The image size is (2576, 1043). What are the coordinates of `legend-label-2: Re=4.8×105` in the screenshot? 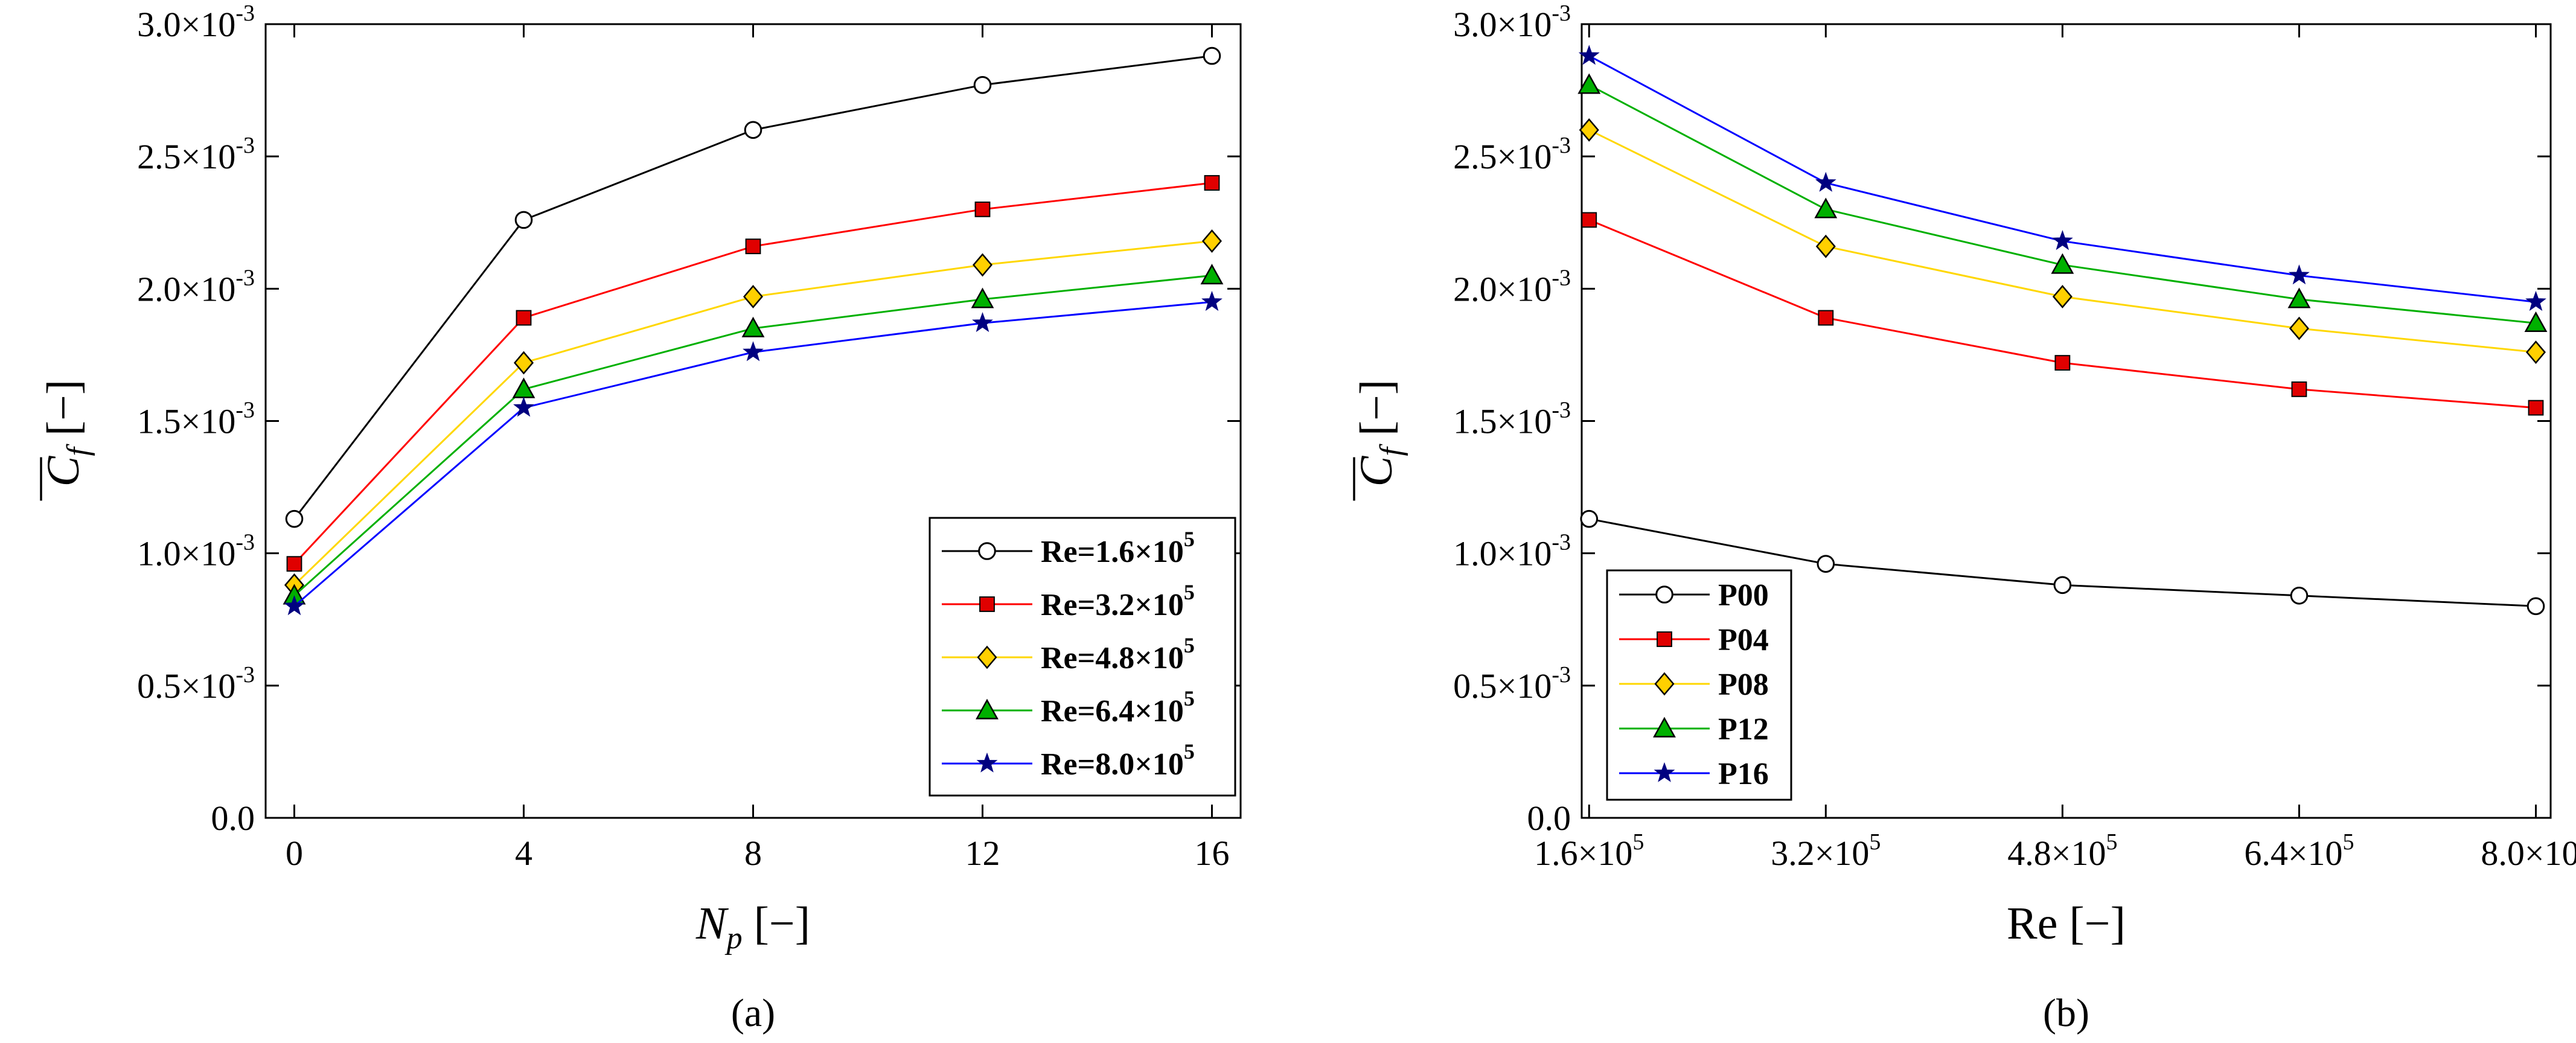 It's located at (1118, 654).